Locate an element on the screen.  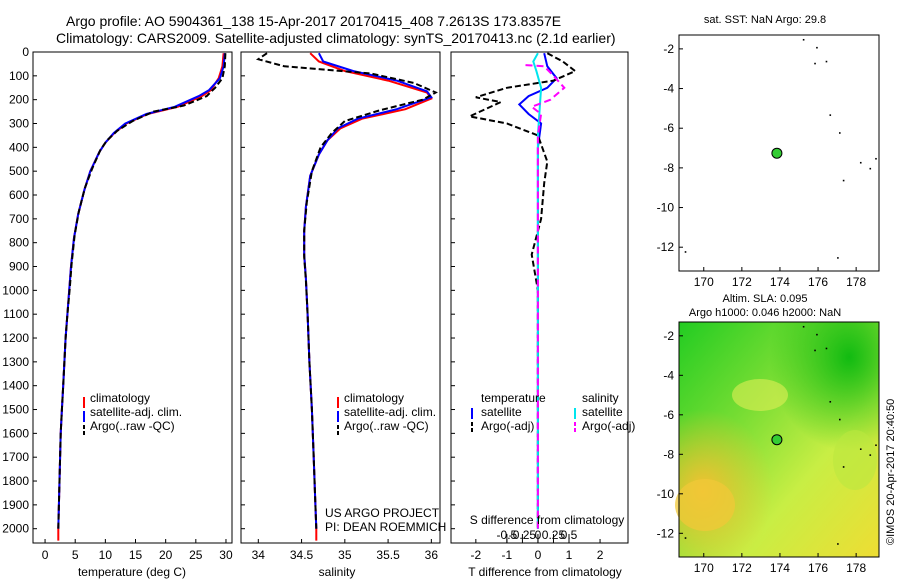
salinity-legend-climatology: climatology is located at coordinates (374, 398).